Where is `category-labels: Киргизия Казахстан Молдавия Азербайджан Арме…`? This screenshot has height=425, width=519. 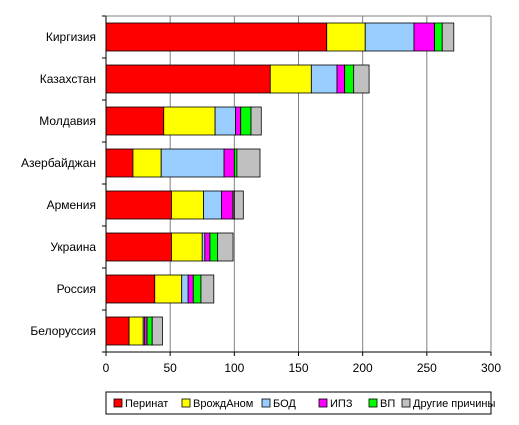 category-labels: Киргизия Казахстан Молдавия Азербайджан Арме… is located at coordinates (58, 184).